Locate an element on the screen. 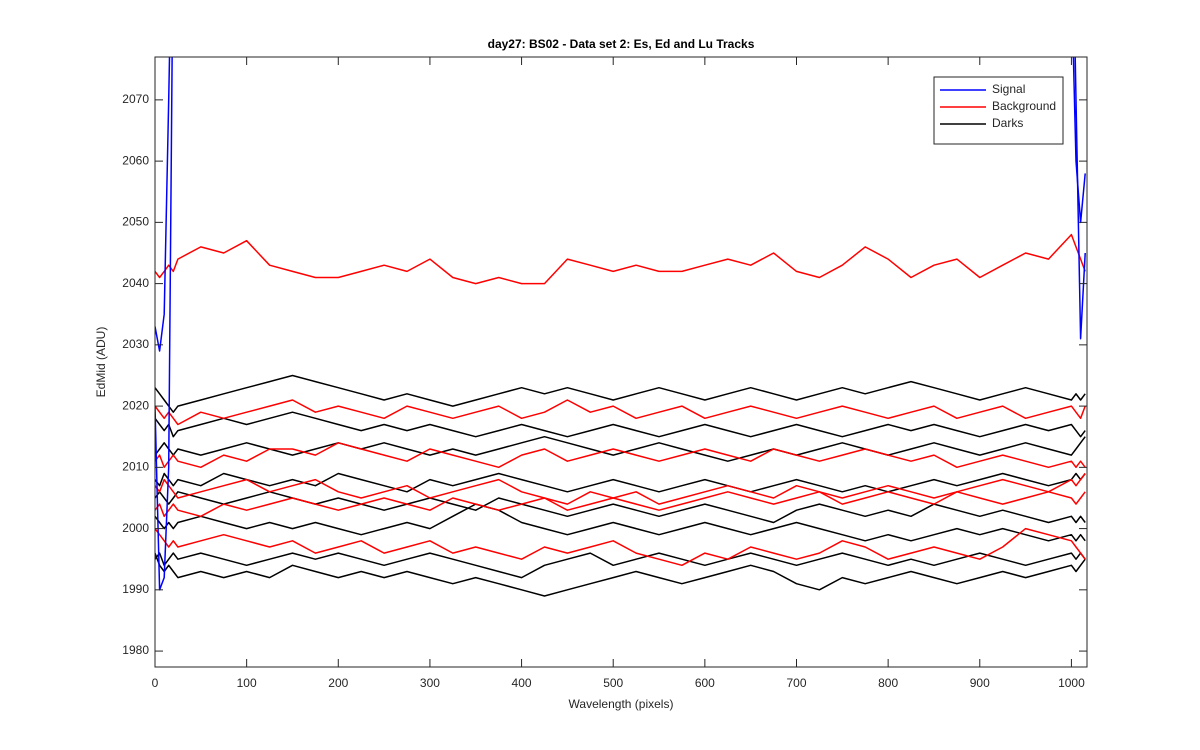 The width and height of the screenshot is (1200, 750). x-tick-label: 1000 is located at coordinates (1071, 683).